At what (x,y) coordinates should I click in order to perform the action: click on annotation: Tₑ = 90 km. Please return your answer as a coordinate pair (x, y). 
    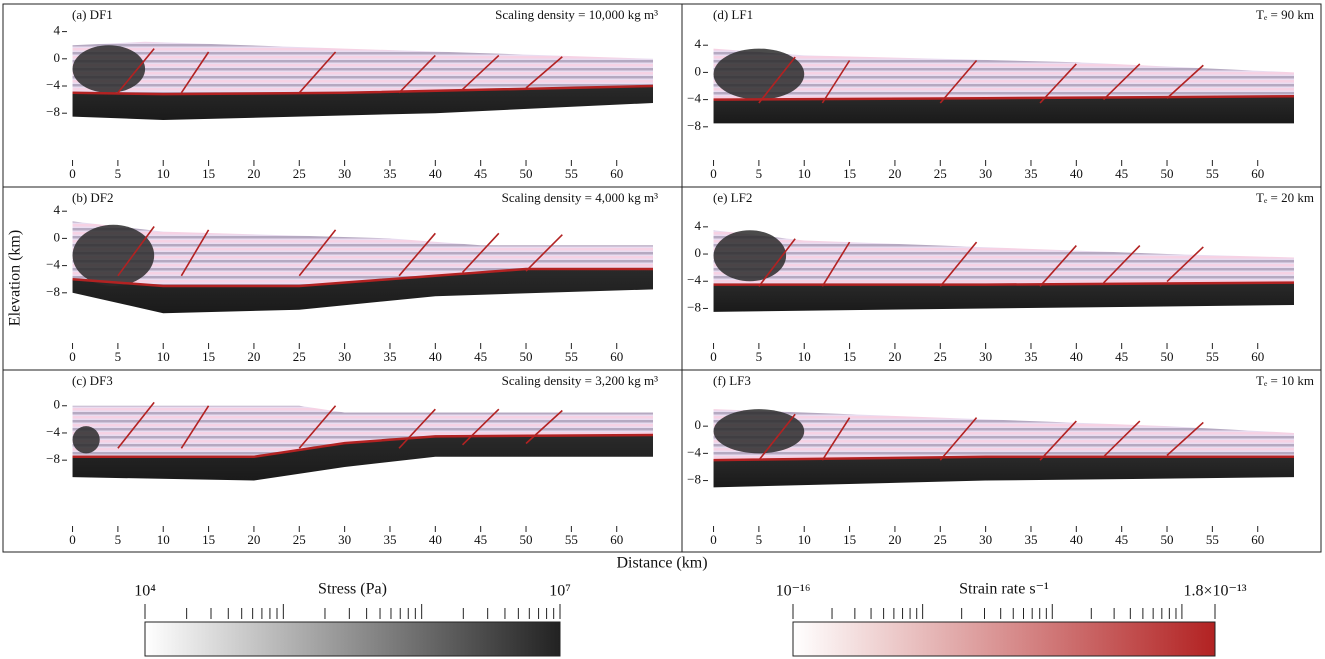
    Looking at the image, I should click on (1285, 14).